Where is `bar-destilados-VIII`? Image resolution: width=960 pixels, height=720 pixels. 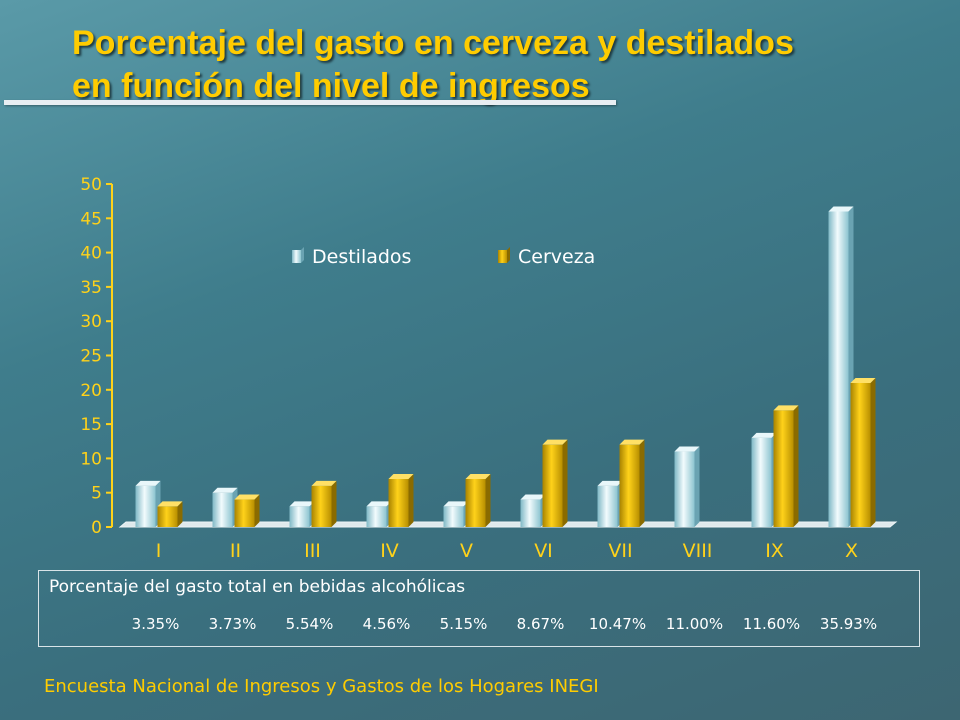 bar-destilados-VIII is located at coordinates (687, 486).